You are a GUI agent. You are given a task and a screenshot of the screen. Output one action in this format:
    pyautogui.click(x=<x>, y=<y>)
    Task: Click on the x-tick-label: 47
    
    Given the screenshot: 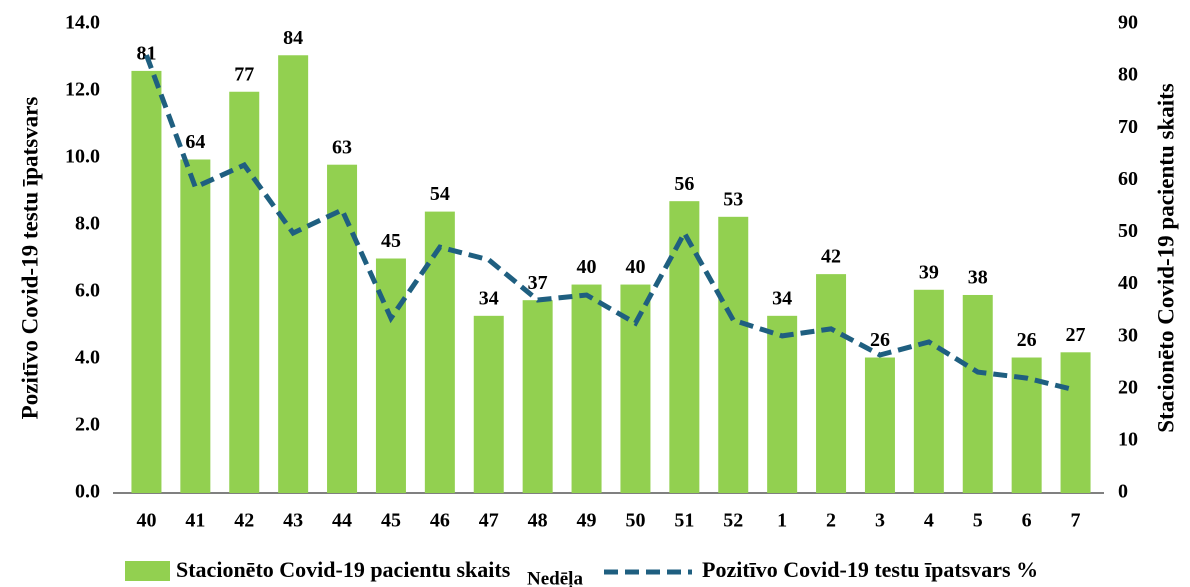 What is the action you would take?
    pyautogui.click(x=489, y=521)
    